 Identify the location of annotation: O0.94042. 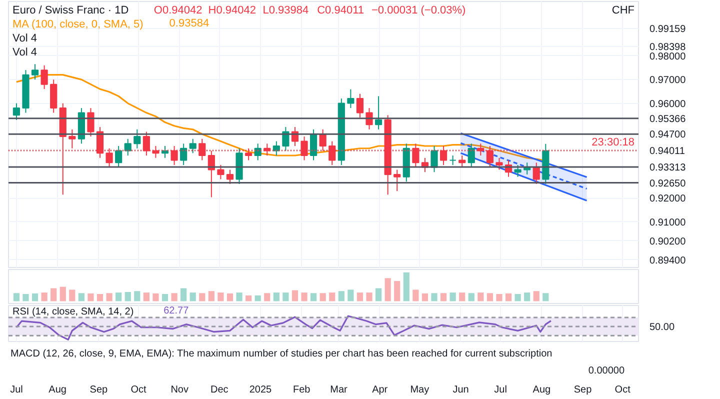
(178, 10).